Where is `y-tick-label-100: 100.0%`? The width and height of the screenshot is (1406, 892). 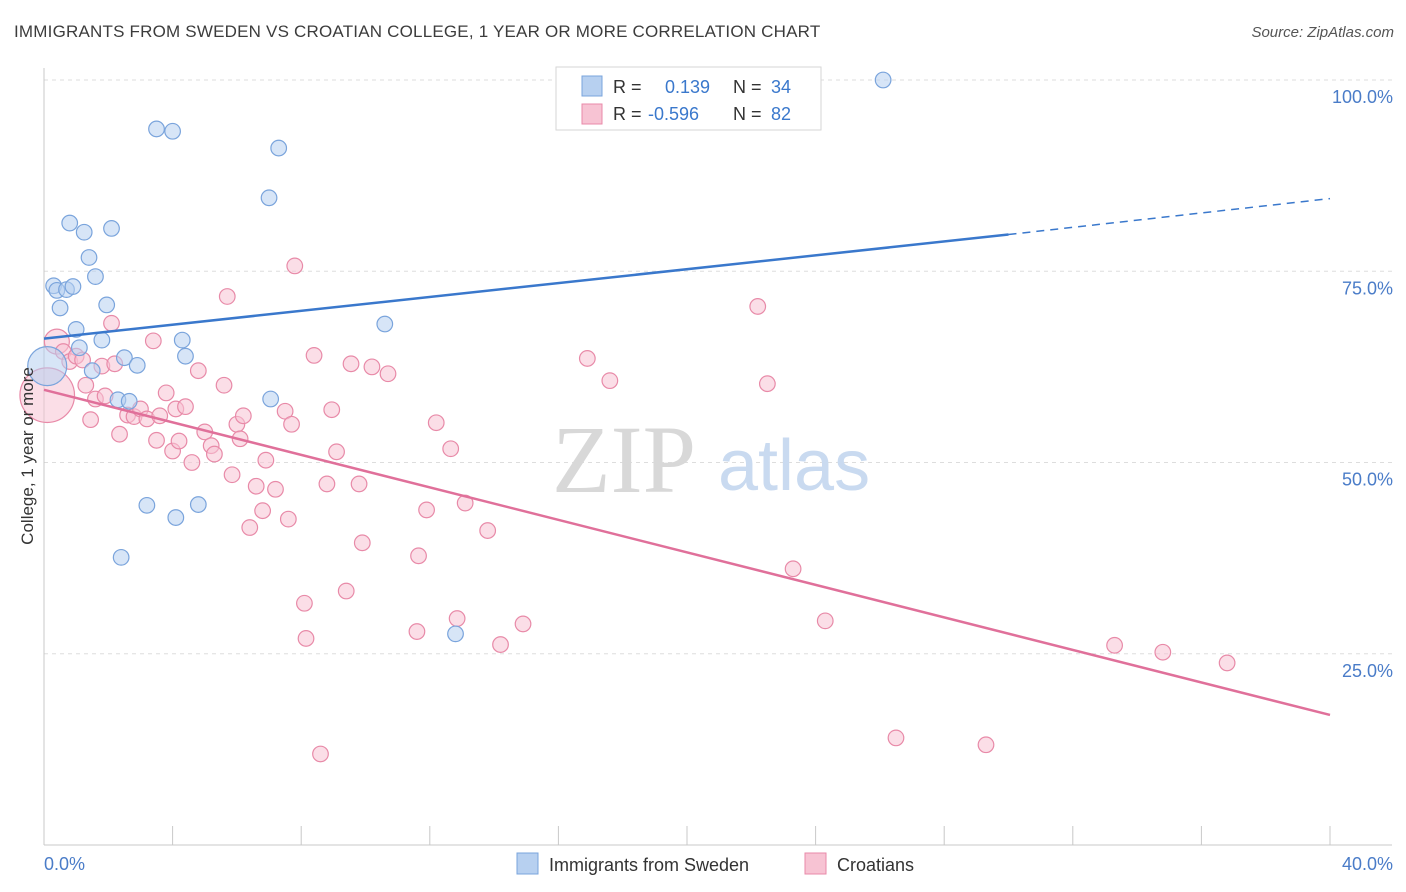 y-tick-label-100: 100.0% is located at coordinates (1362, 97).